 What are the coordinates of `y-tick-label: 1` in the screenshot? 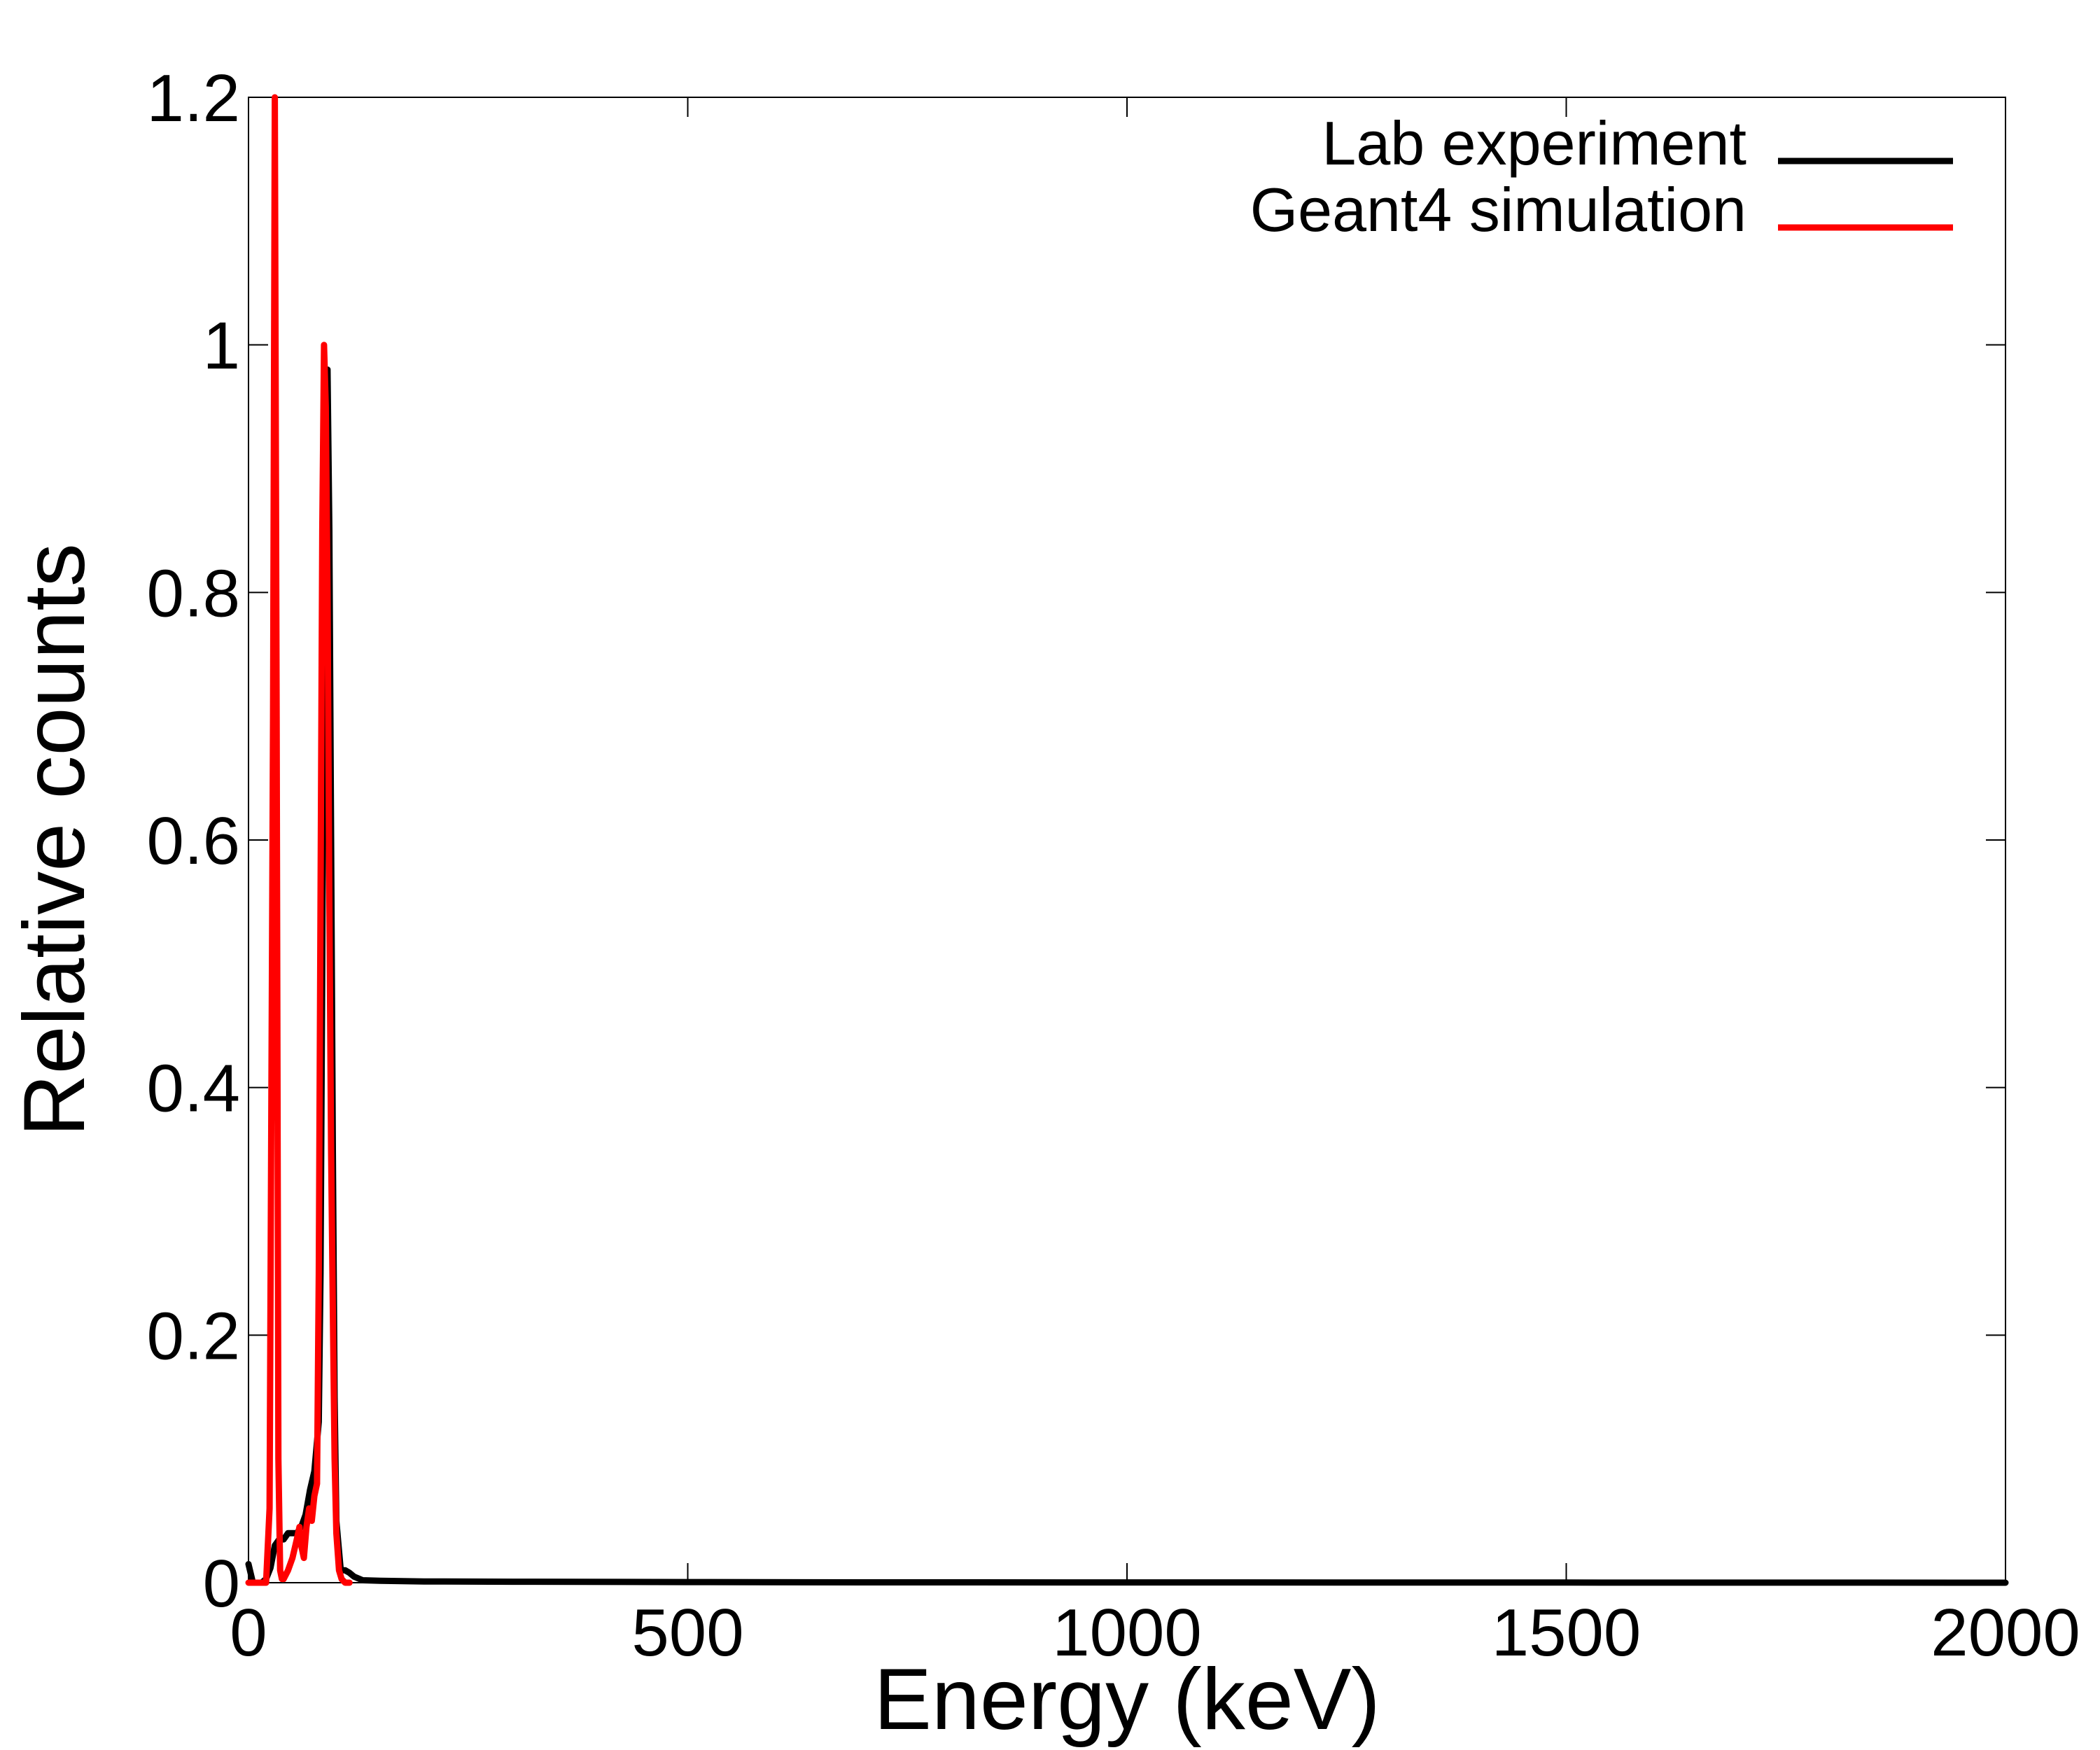 It's located at (221, 346).